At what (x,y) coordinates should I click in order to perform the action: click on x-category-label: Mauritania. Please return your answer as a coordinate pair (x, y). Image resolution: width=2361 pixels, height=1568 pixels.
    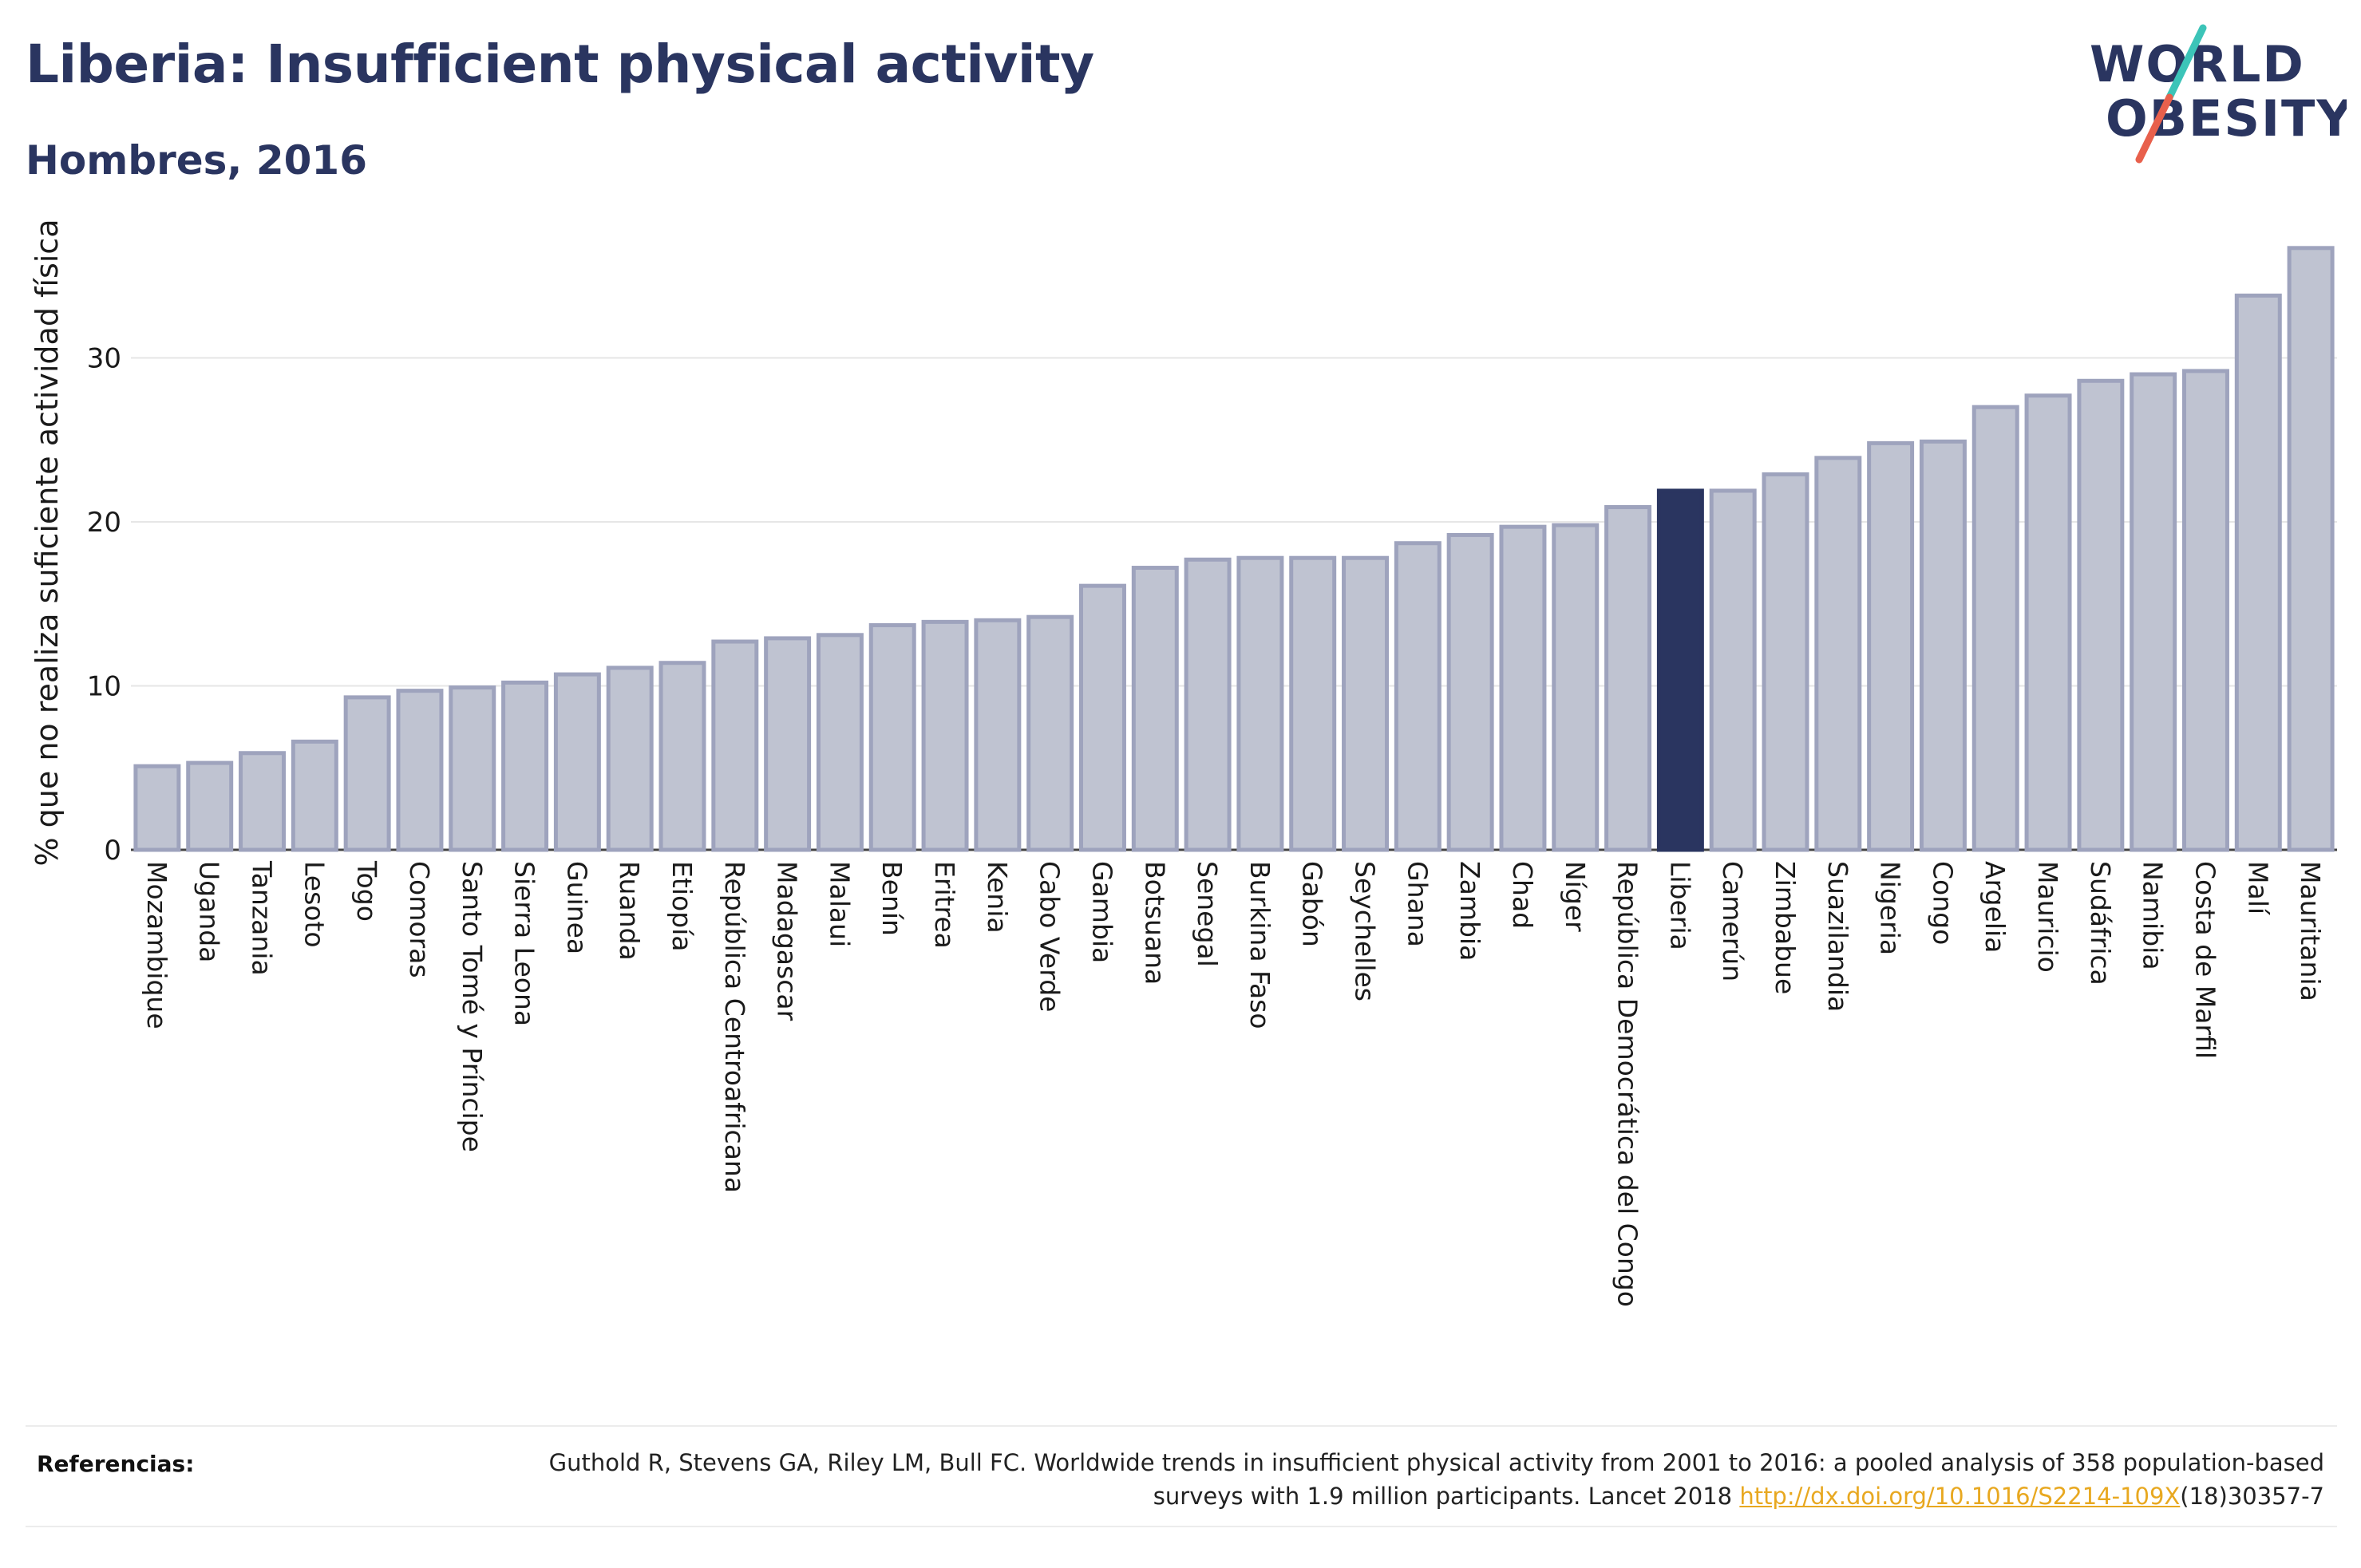
    Looking at the image, I should click on (2310, 931).